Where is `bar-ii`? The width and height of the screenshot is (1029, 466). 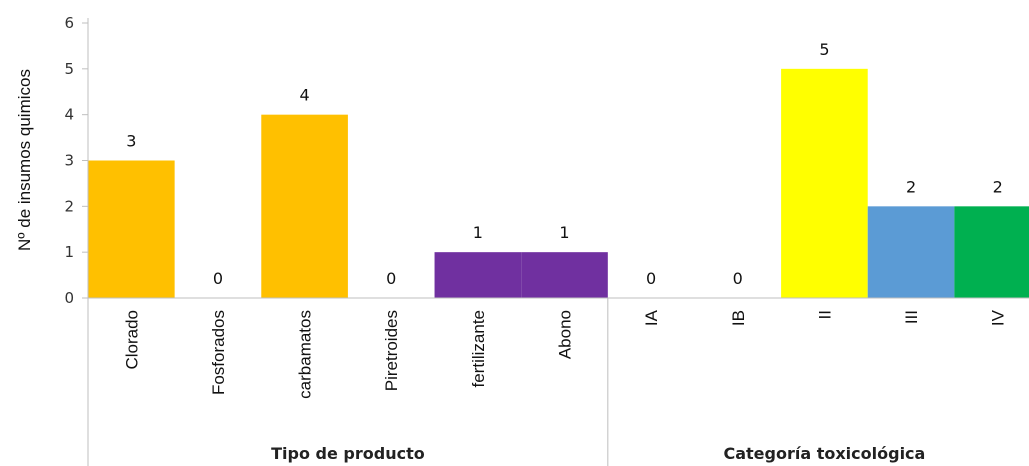
bar-ii is located at coordinates (824, 183).